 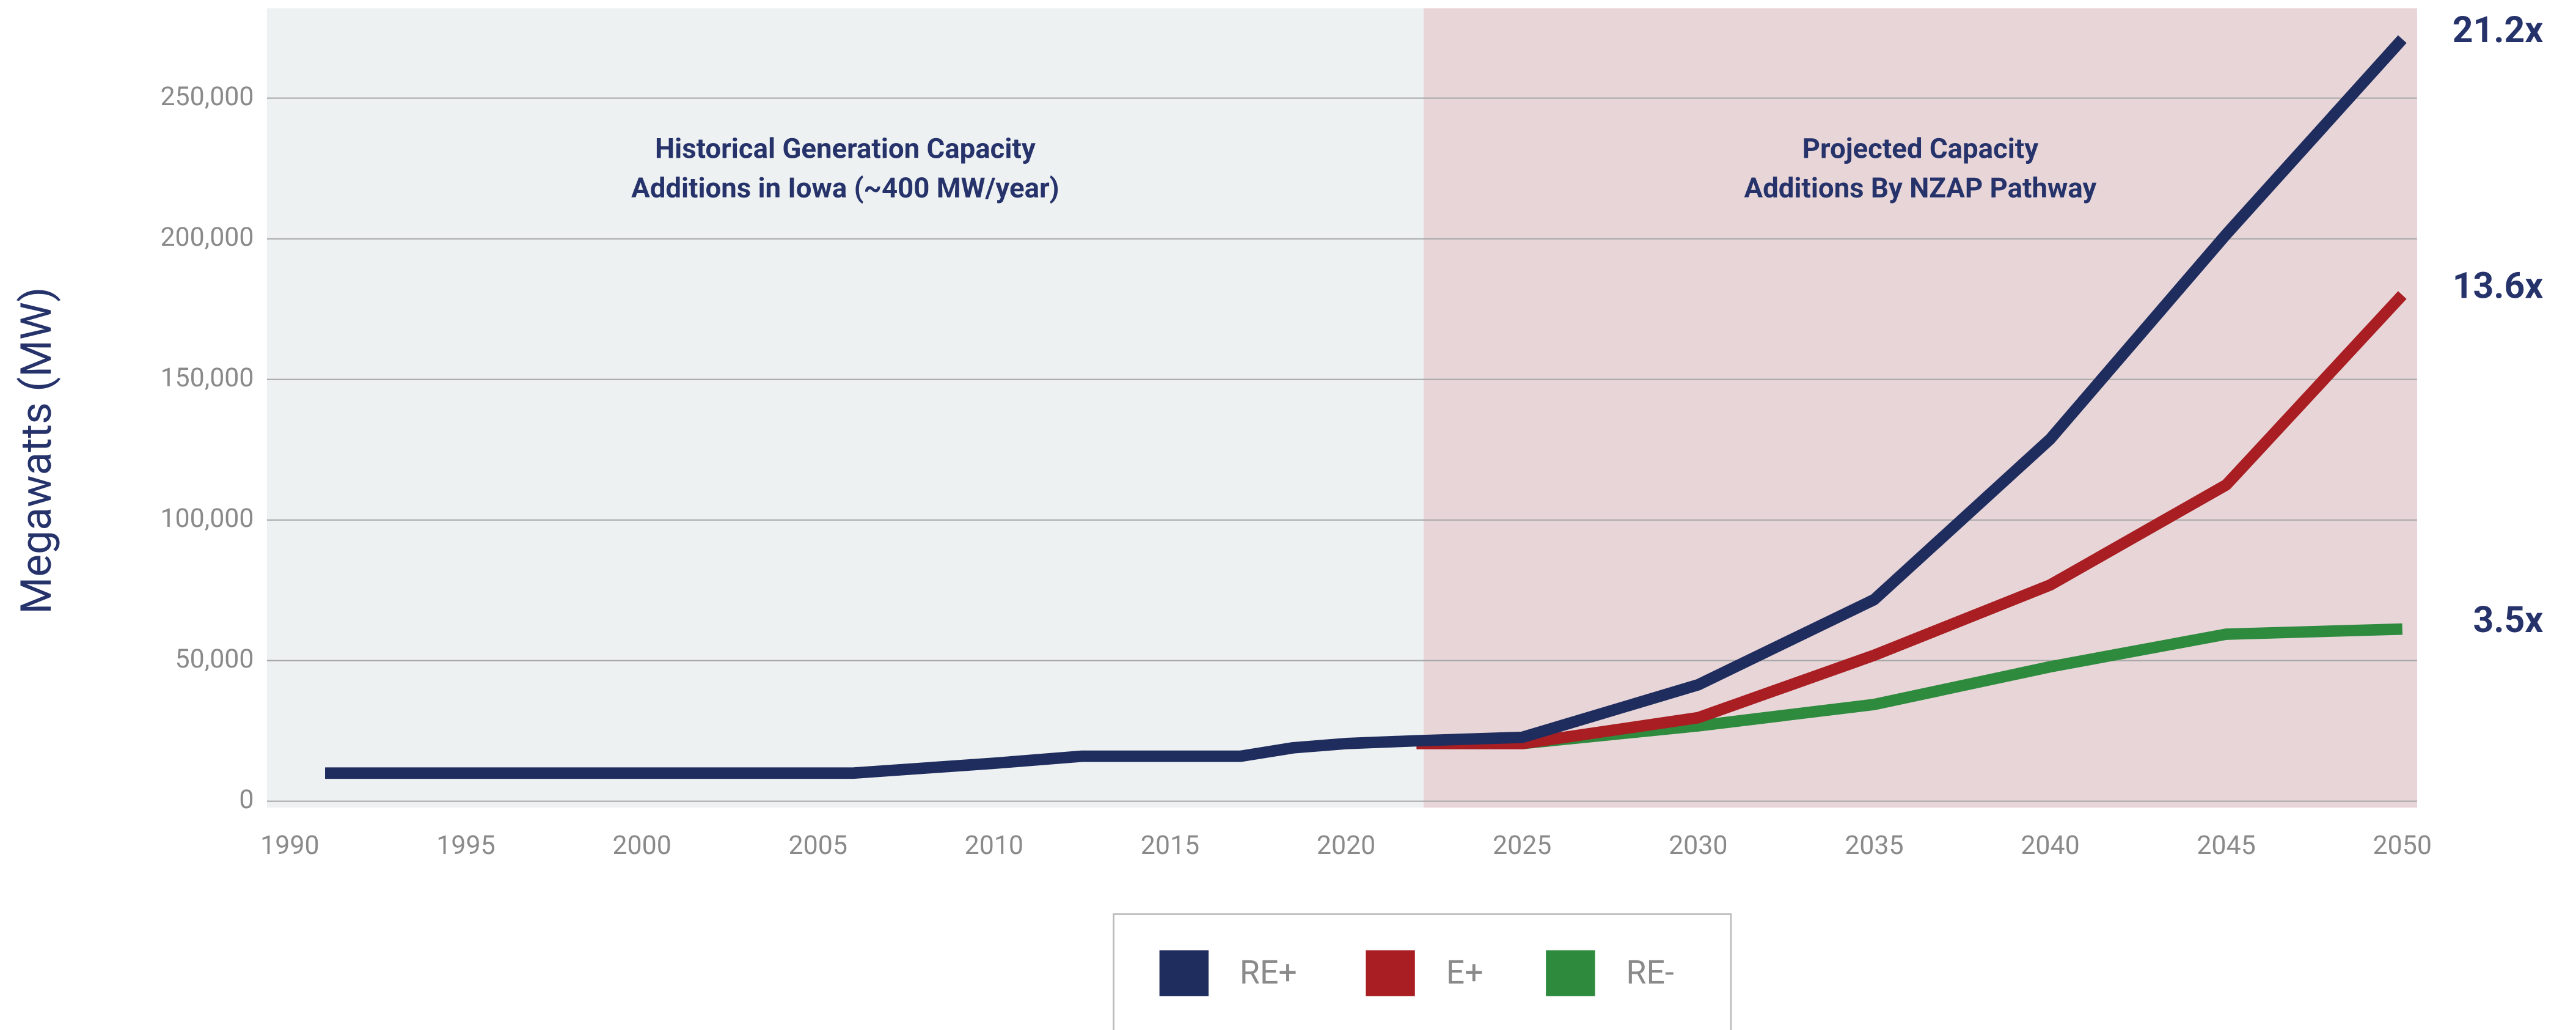 I want to click on legend-label: E+, so click(x=1465, y=973).